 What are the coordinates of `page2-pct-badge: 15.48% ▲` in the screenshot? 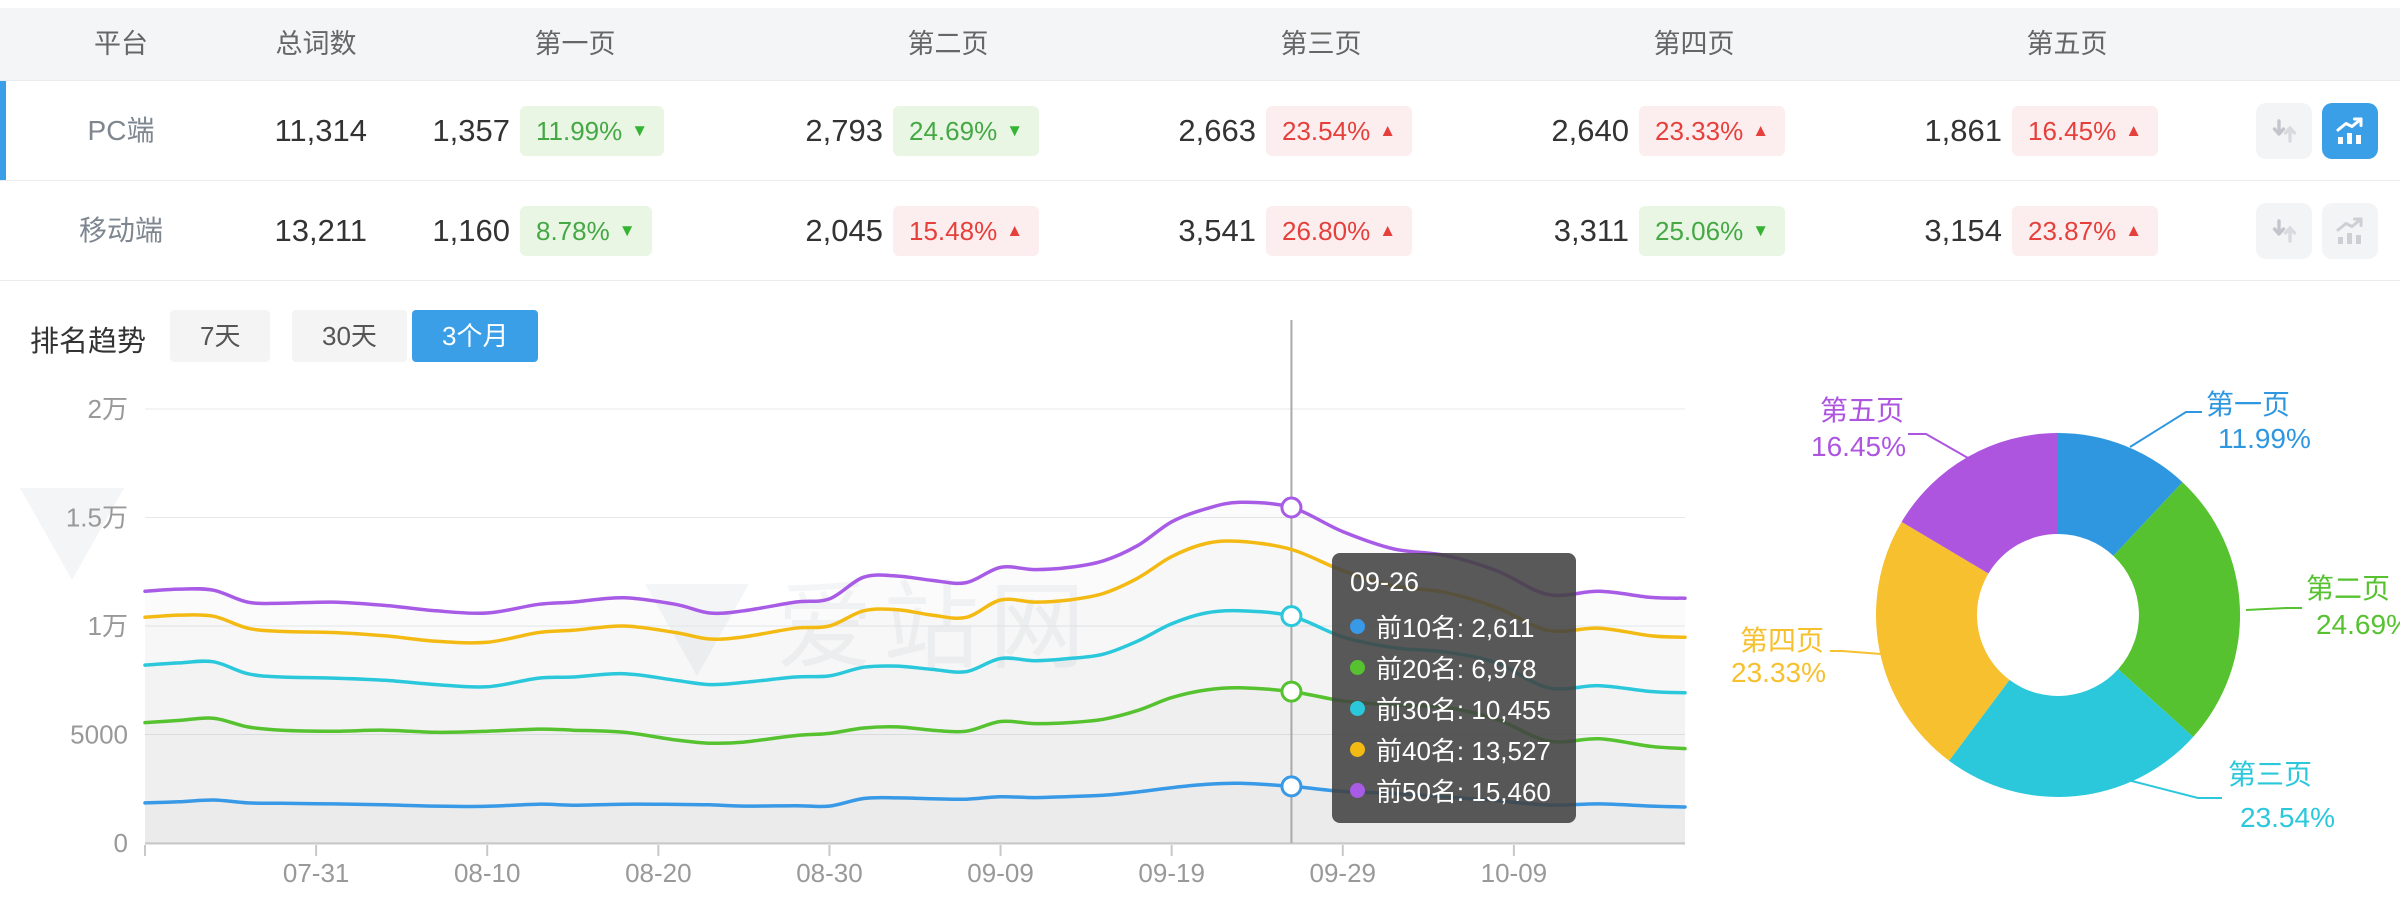 It's located at (966, 231).